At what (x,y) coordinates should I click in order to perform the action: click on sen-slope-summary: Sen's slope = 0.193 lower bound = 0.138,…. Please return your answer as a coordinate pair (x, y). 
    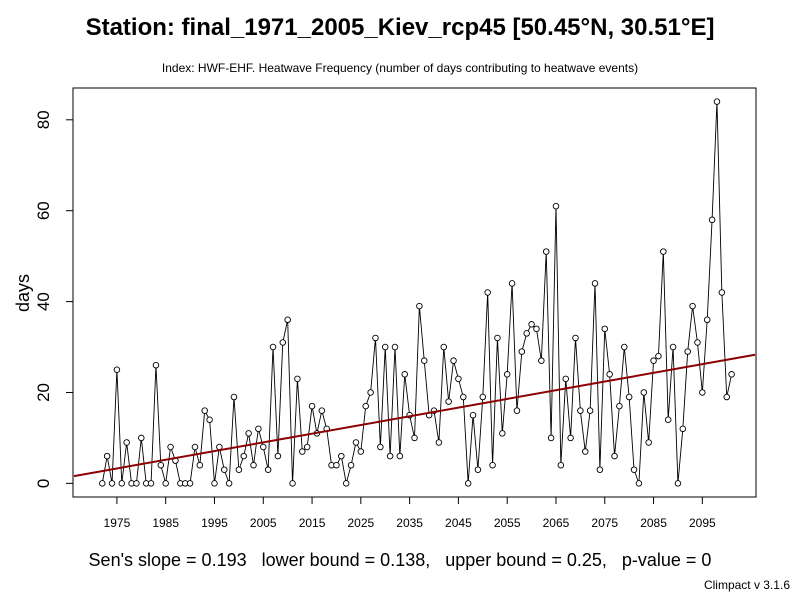
    Looking at the image, I should click on (400, 560).